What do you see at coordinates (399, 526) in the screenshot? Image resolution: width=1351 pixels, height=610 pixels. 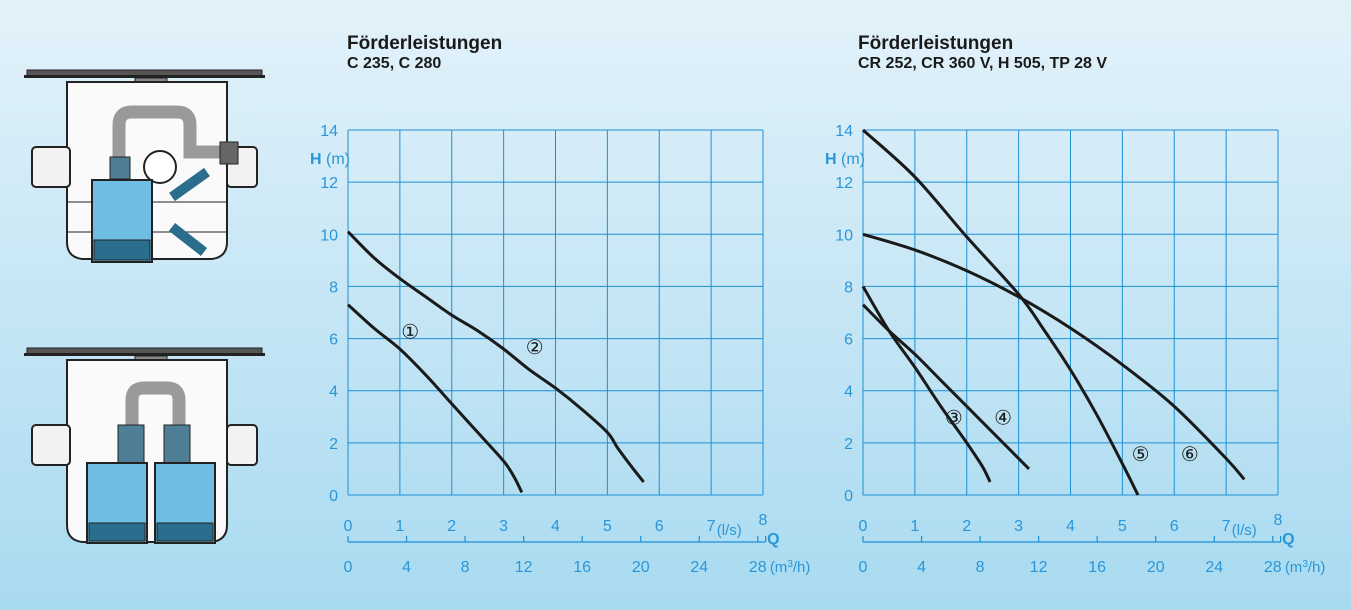 I see `chart-1-xtick-label: 1` at bounding box center [399, 526].